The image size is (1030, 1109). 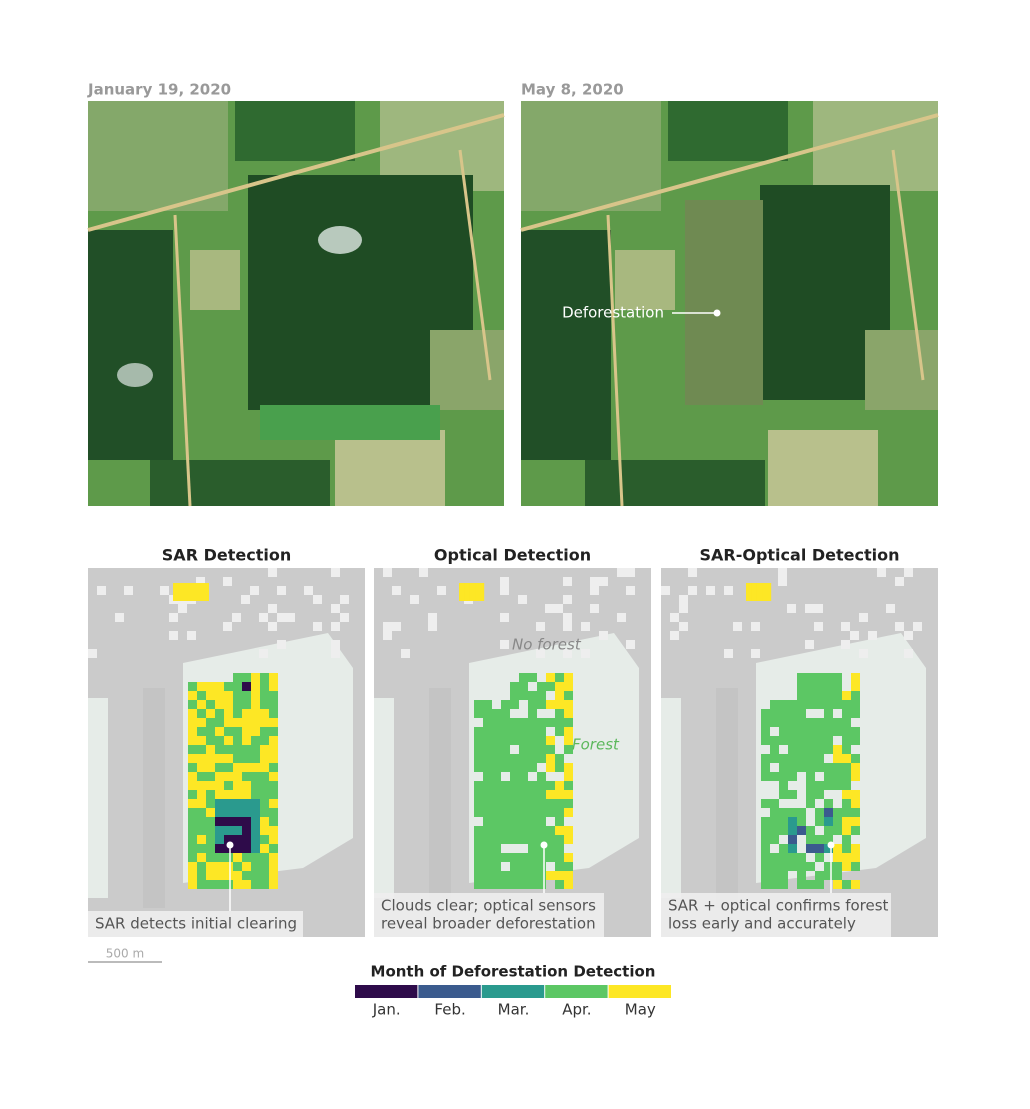 I want to click on legend-title: Month of Deforestation Detection, so click(x=513, y=972).